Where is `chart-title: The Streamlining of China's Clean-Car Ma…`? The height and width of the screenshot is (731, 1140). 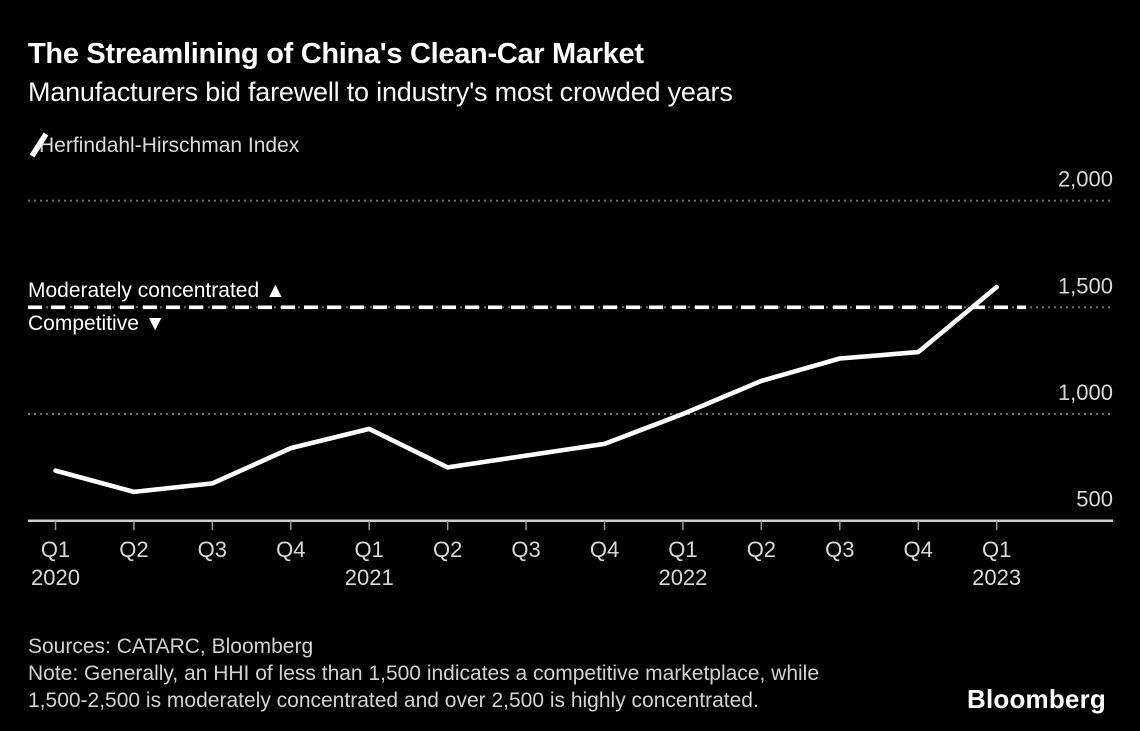 chart-title: The Streamlining of China's Clean-Car Ma… is located at coordinates (336, 54).